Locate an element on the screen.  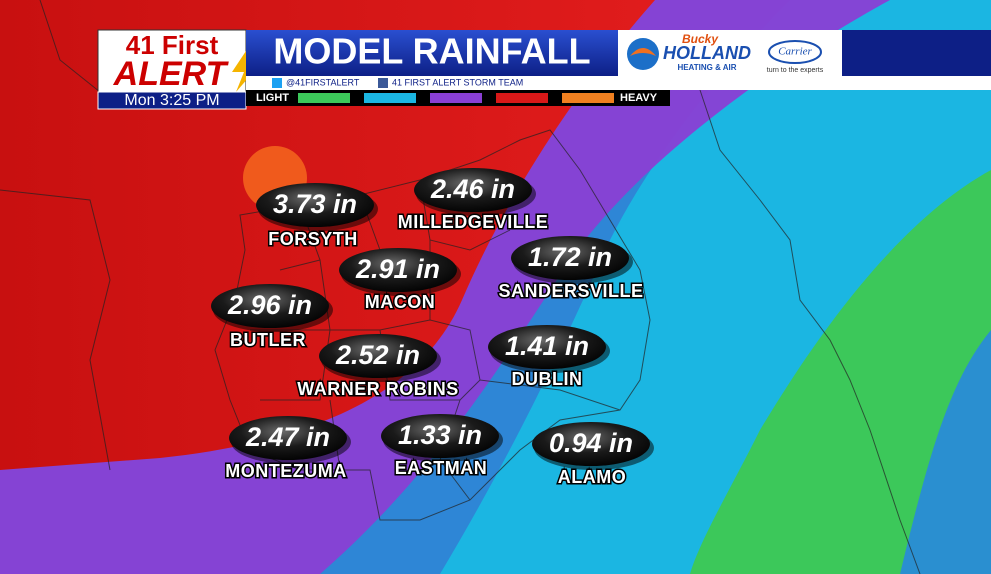
partner-logo is located at coordinates (795, 52).